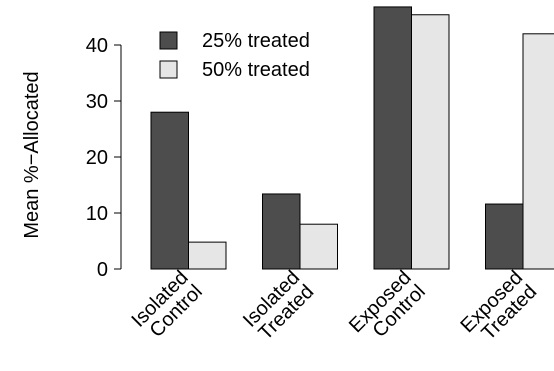  I want to click on x-tick-label: IsolatedControl, so click(167, 306).